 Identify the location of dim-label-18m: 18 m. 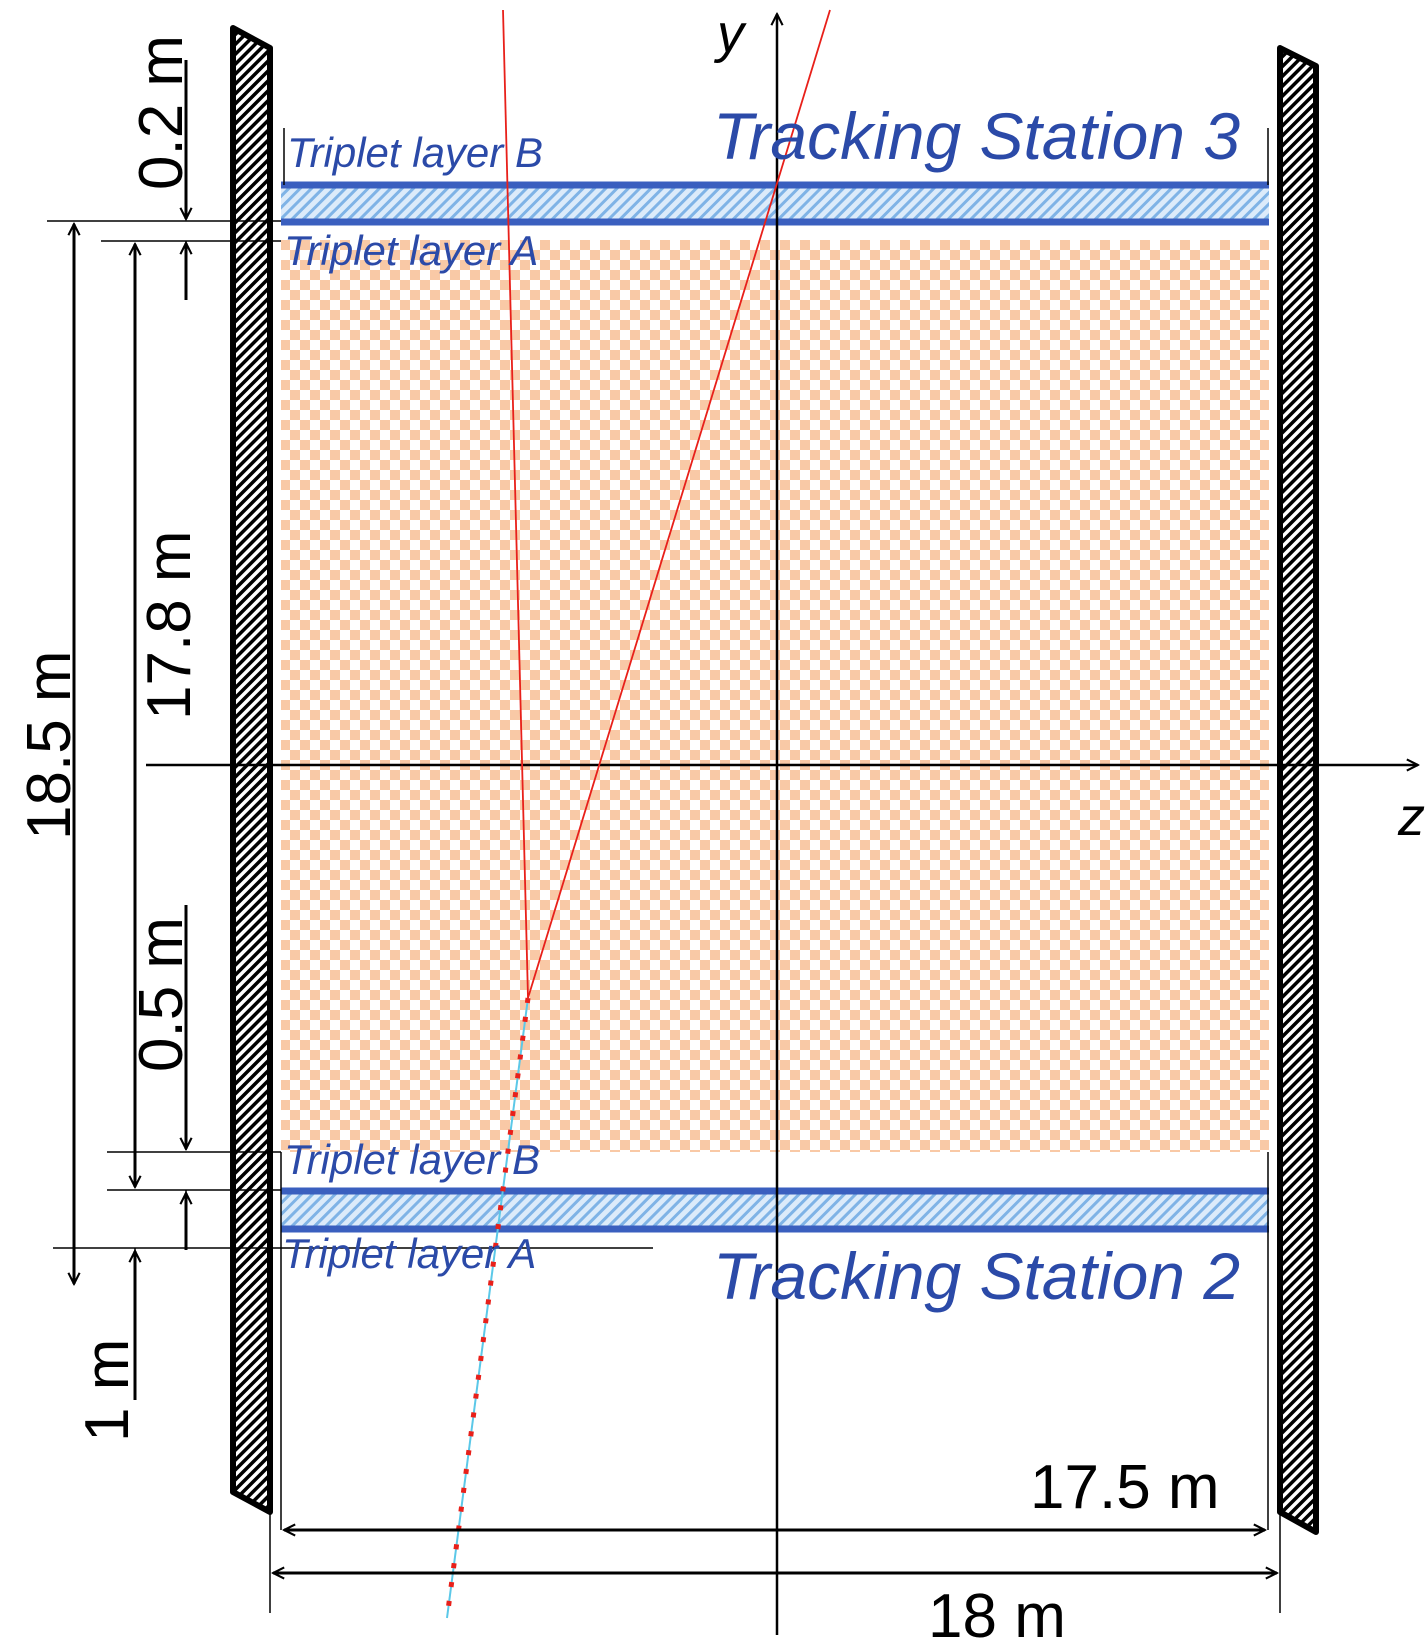
(997, 1612).